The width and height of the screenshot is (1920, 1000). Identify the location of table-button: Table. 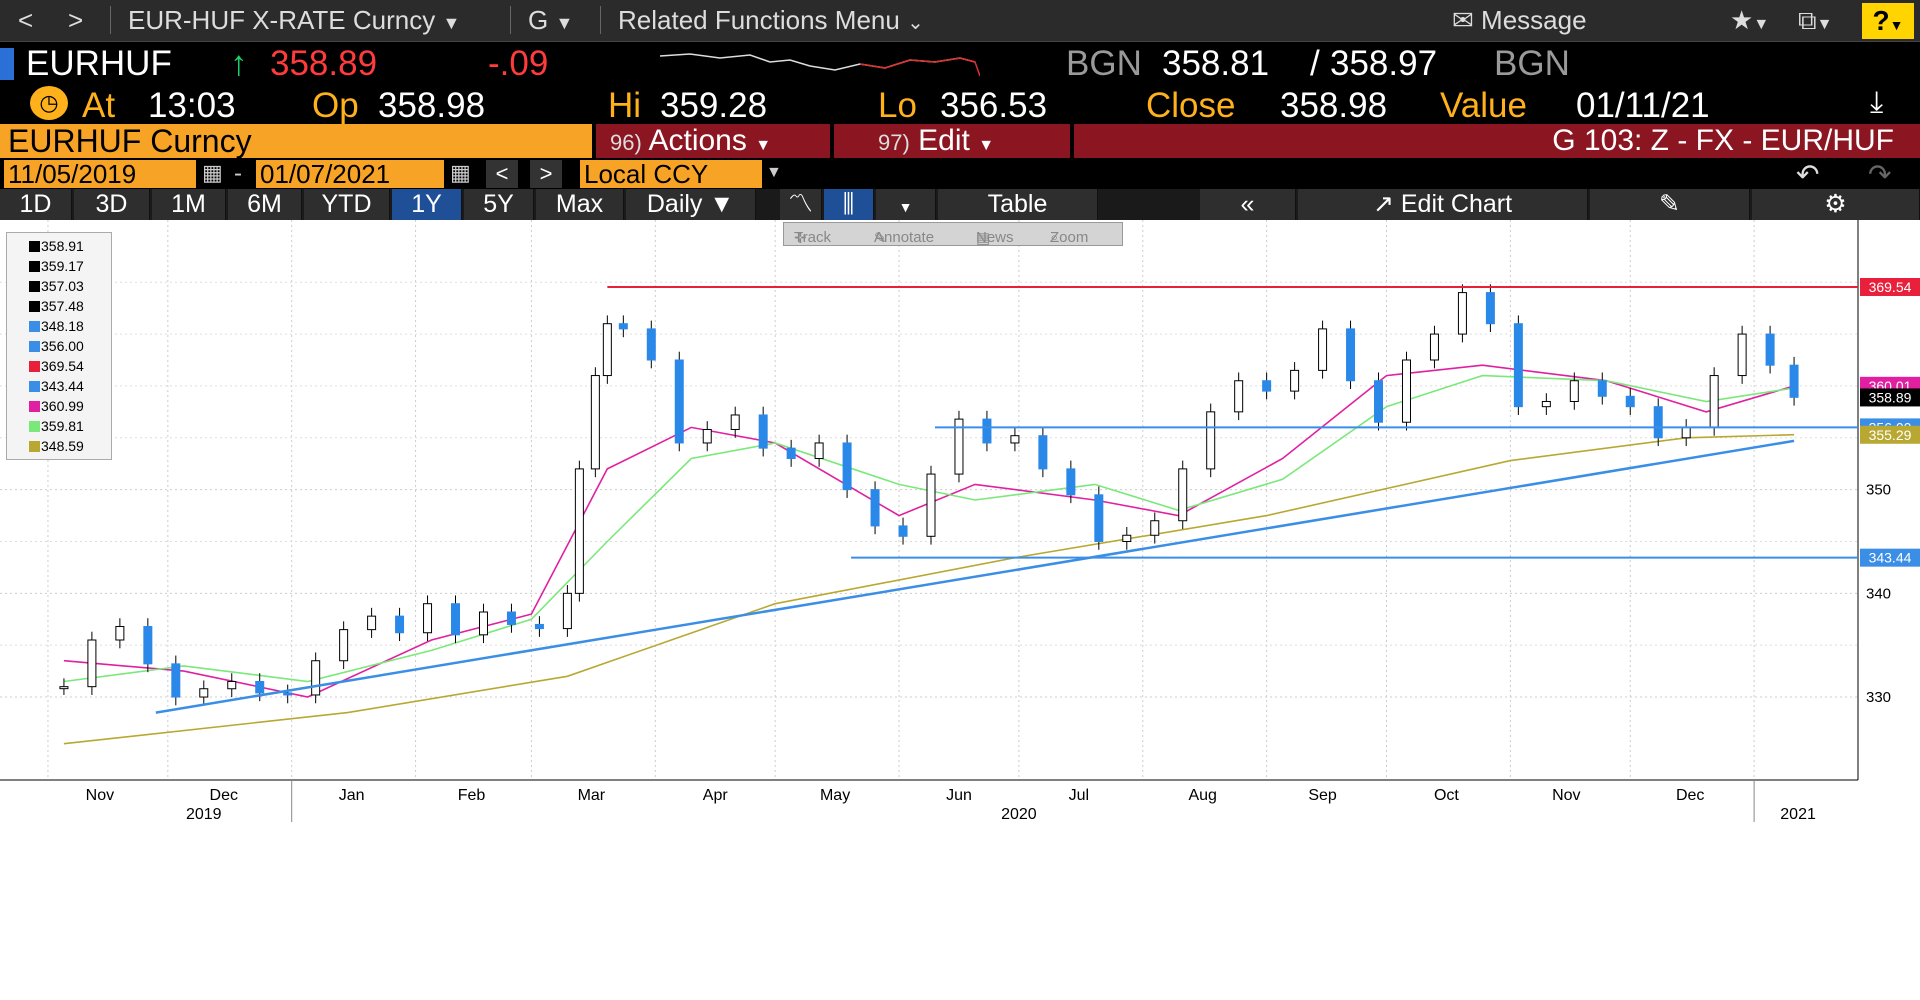
(1018, 204).